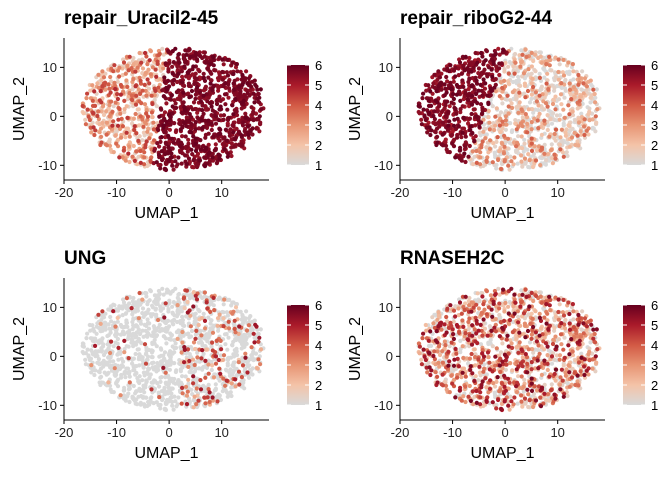 The height and width of the screenshot is (480, 672). Describe the element at coordinates (557, 192) in the screenshot. I see `x-tick-label: 10` at that location.